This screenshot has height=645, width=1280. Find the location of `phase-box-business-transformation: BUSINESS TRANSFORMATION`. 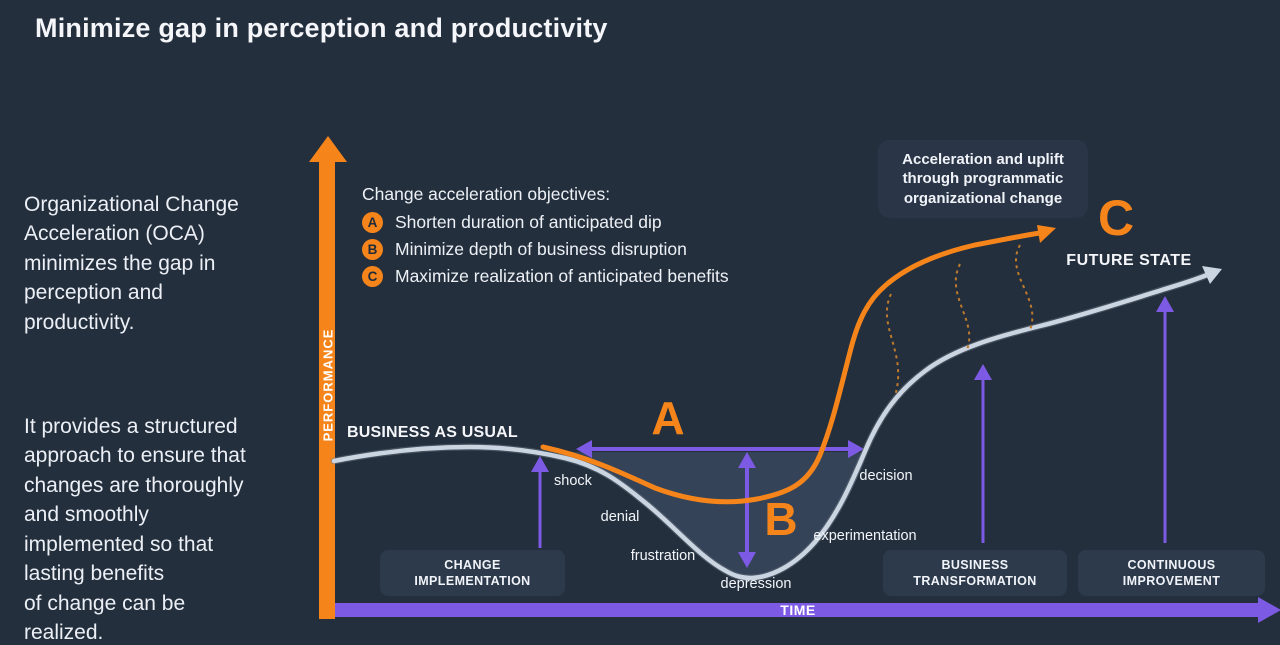

phase-box-business-transformation: BUSINESS TRANSFORMATION is located at coordinates (975, 573).